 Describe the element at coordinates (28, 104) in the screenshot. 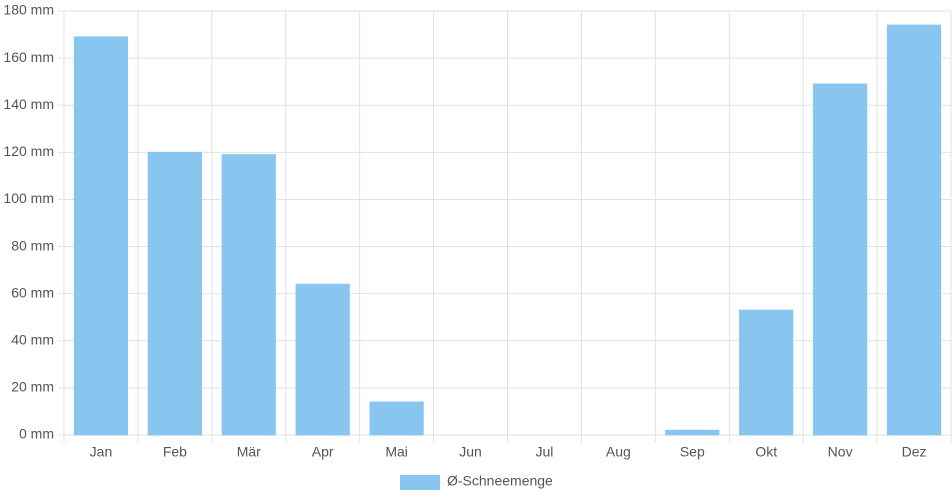

I see `y-tick-label: 140 mm` at that location.